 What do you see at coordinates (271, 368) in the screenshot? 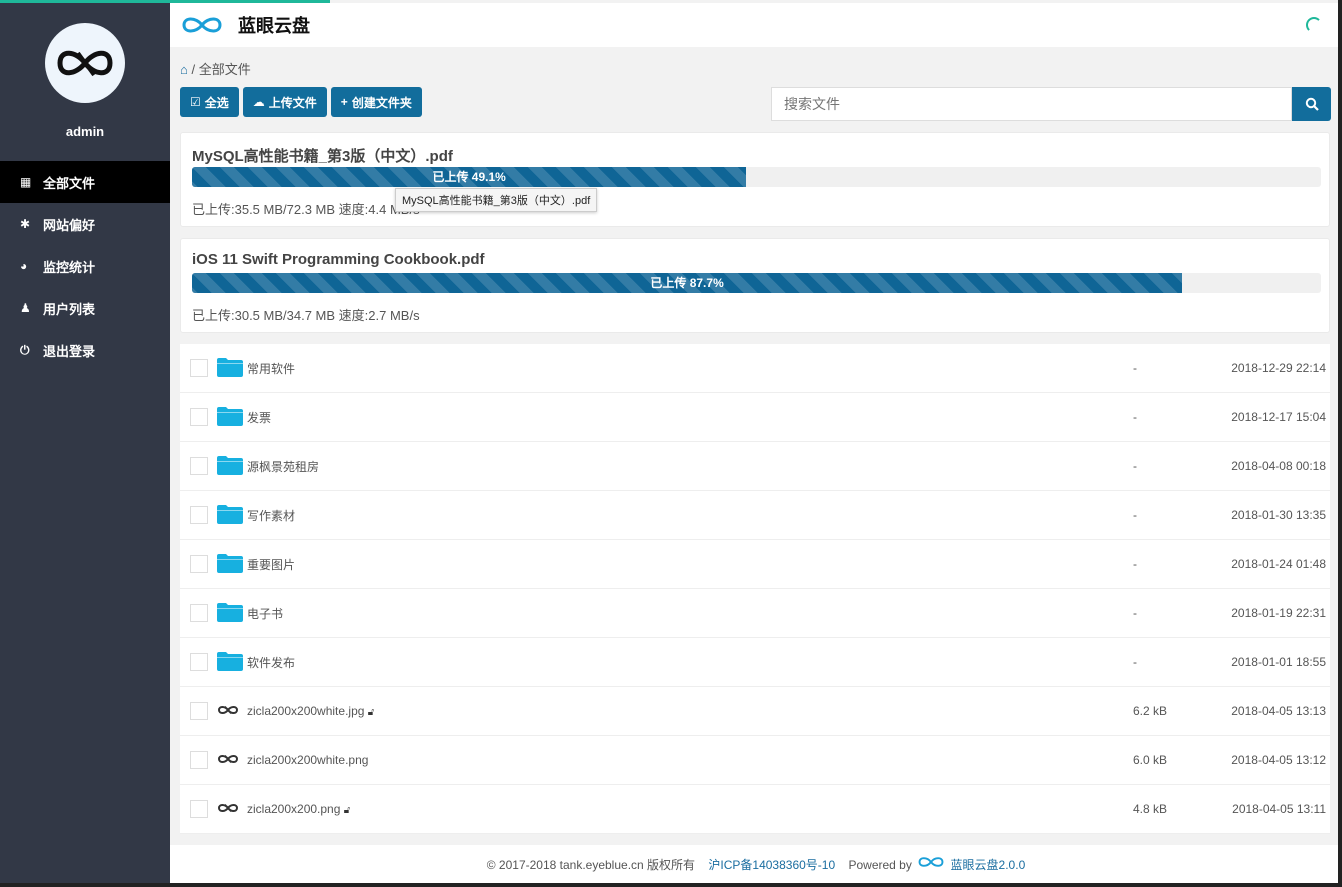
I see `file-name: 常用软件` at bounding box center [271, 368].